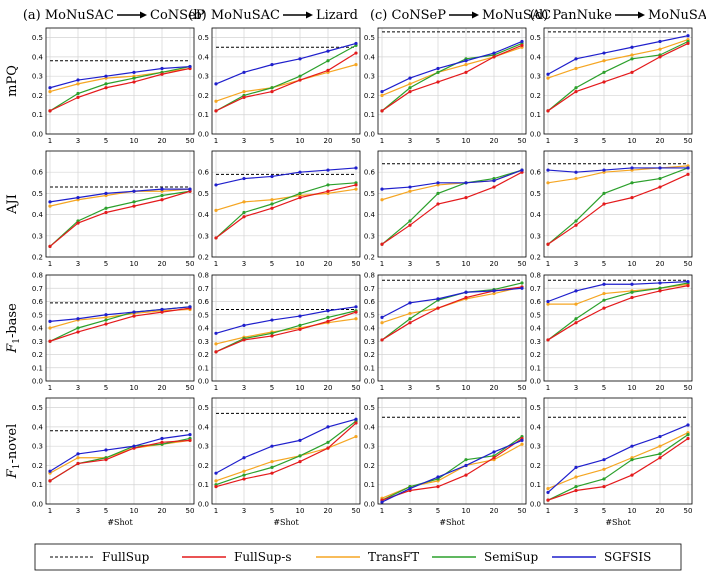 The width and height of the screenshot is (706, 578). Describe the element at coordinates (100, 557) in the screenshot. I see `legend-item: FullSup` at that location.